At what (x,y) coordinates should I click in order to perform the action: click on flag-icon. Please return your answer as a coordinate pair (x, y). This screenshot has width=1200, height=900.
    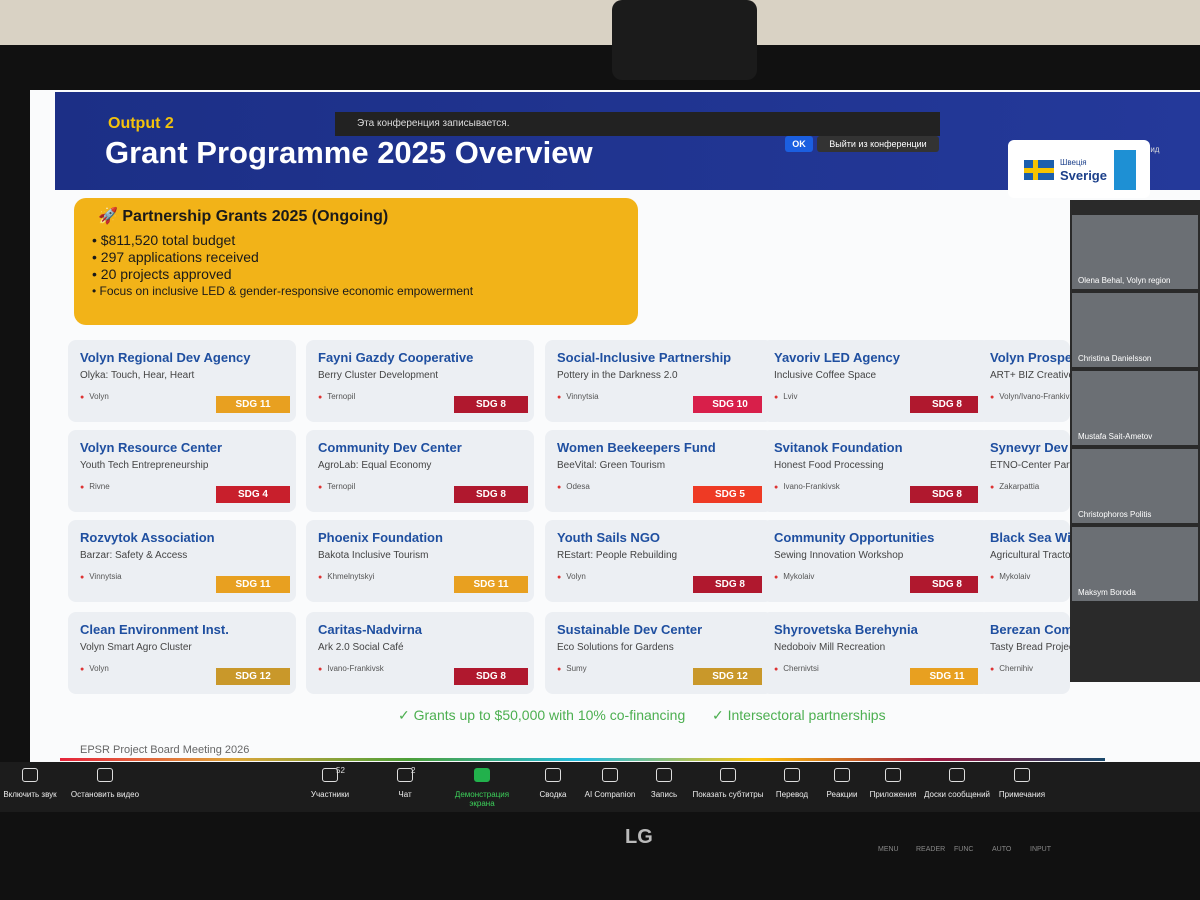
    Looking at the image, I should click on (1039, 170).